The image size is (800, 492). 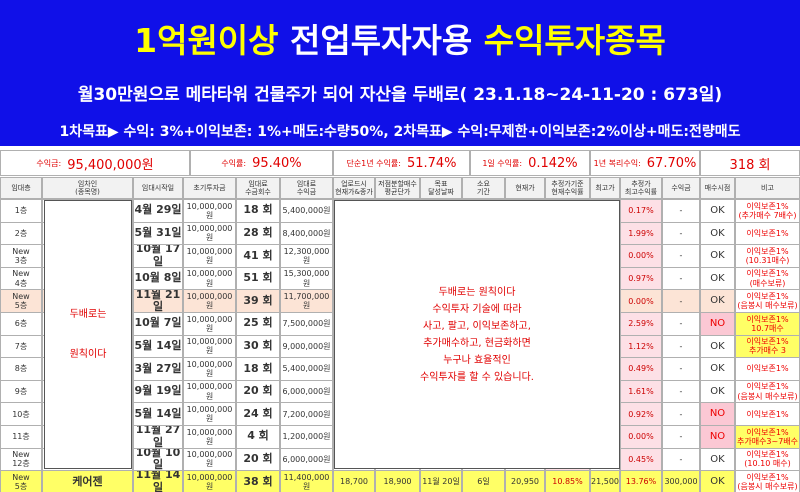 What do you see at coordinates (258, 255) in the screenshot?
I see `cell-text: 41 회` at bounding box center [258, 255].